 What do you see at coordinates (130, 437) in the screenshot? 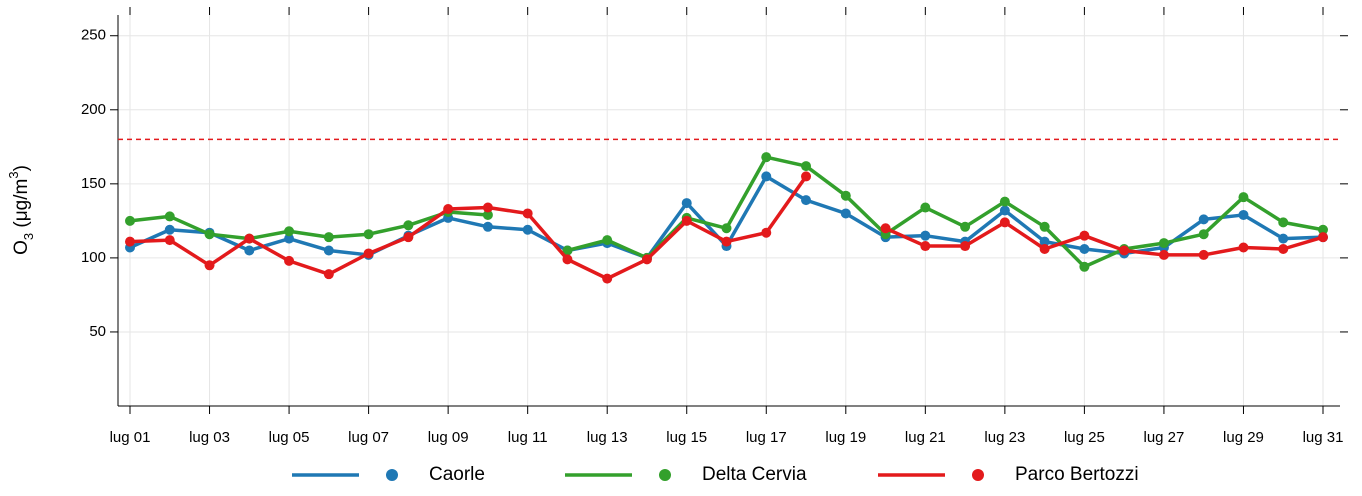
I see `x-tick-label: lug 01` at bounding box center [130, 437].